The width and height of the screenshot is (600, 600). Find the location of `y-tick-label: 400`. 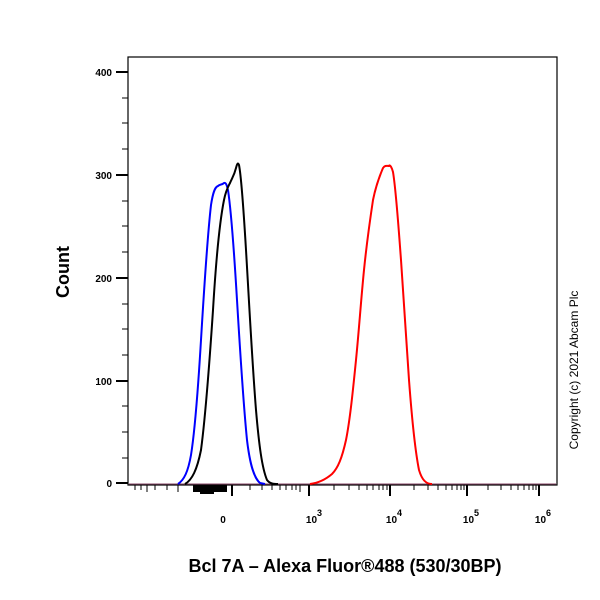

y-tick-label: 400 is located at coordinates (103, 73).